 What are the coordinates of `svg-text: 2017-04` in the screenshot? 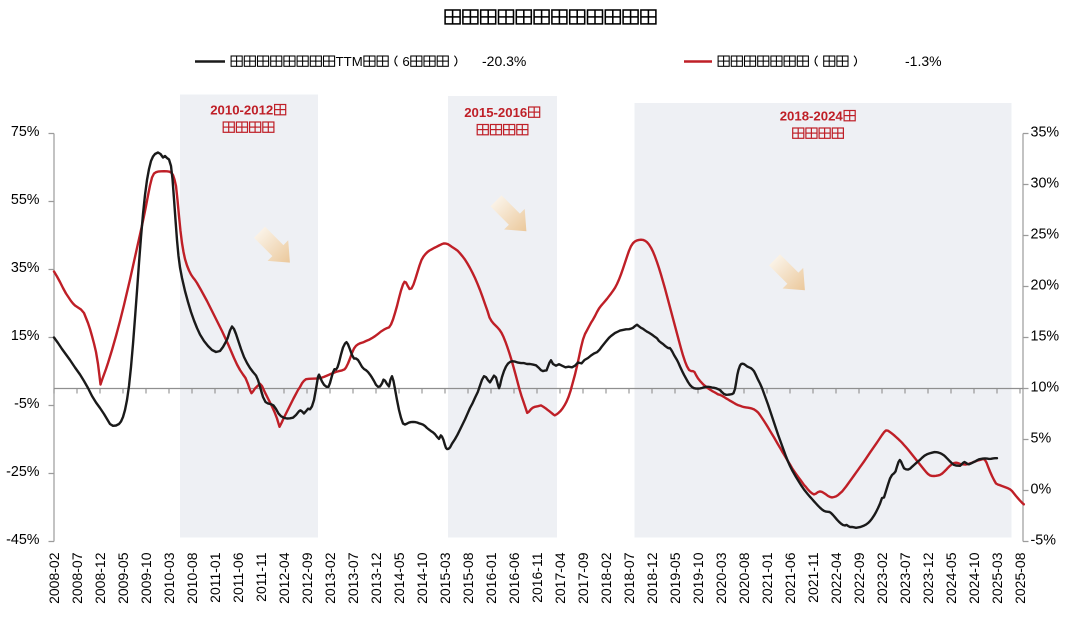 It's located at (560, 578).